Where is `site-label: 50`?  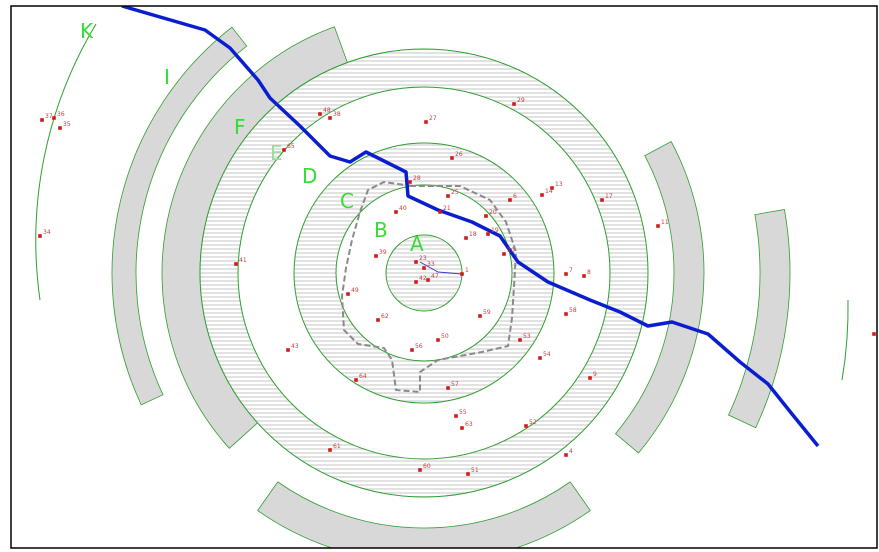
site-label: 50 is located at coordinates (445, 336).